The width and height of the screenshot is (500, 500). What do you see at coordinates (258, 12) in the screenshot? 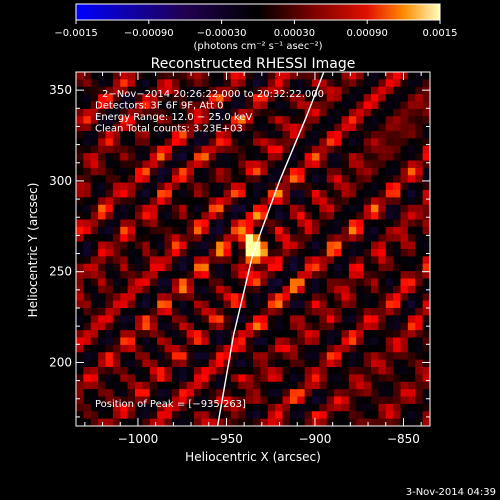
I see `colorbar-gradient` at bounding box center [258, 12].